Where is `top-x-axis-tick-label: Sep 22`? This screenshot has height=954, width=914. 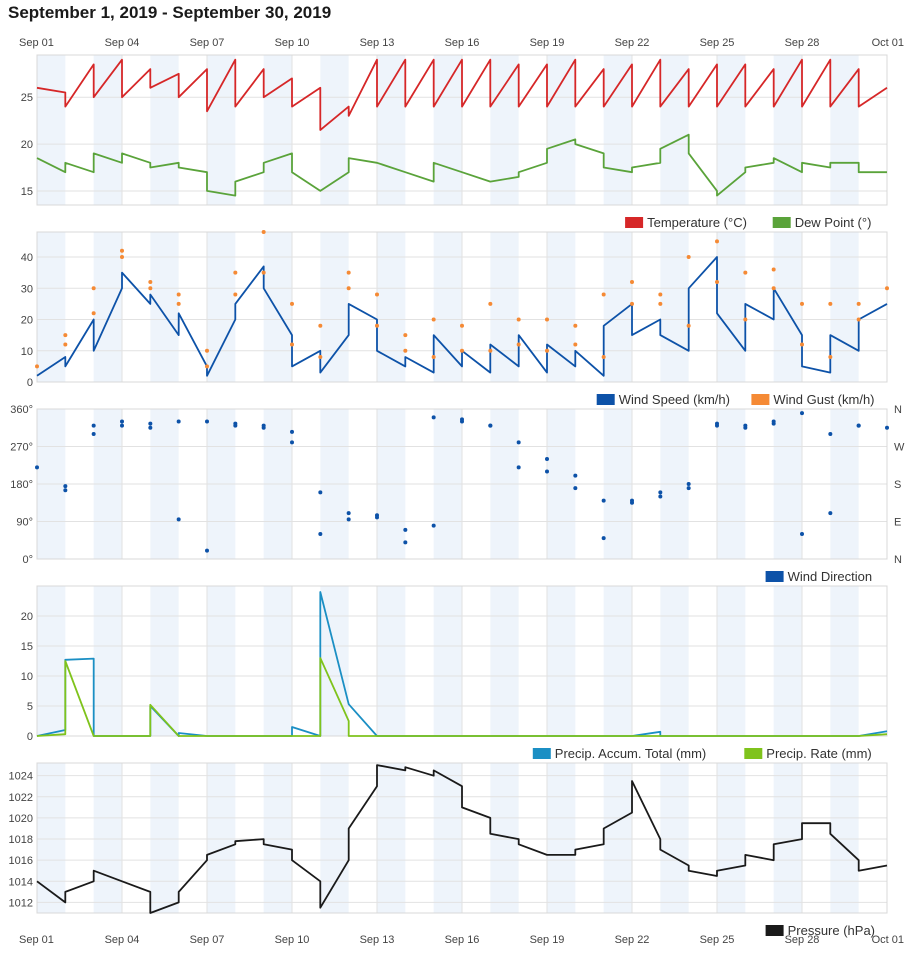 top-x-axis-tick-label: Sep 22 is located at coordinates (632, 43).